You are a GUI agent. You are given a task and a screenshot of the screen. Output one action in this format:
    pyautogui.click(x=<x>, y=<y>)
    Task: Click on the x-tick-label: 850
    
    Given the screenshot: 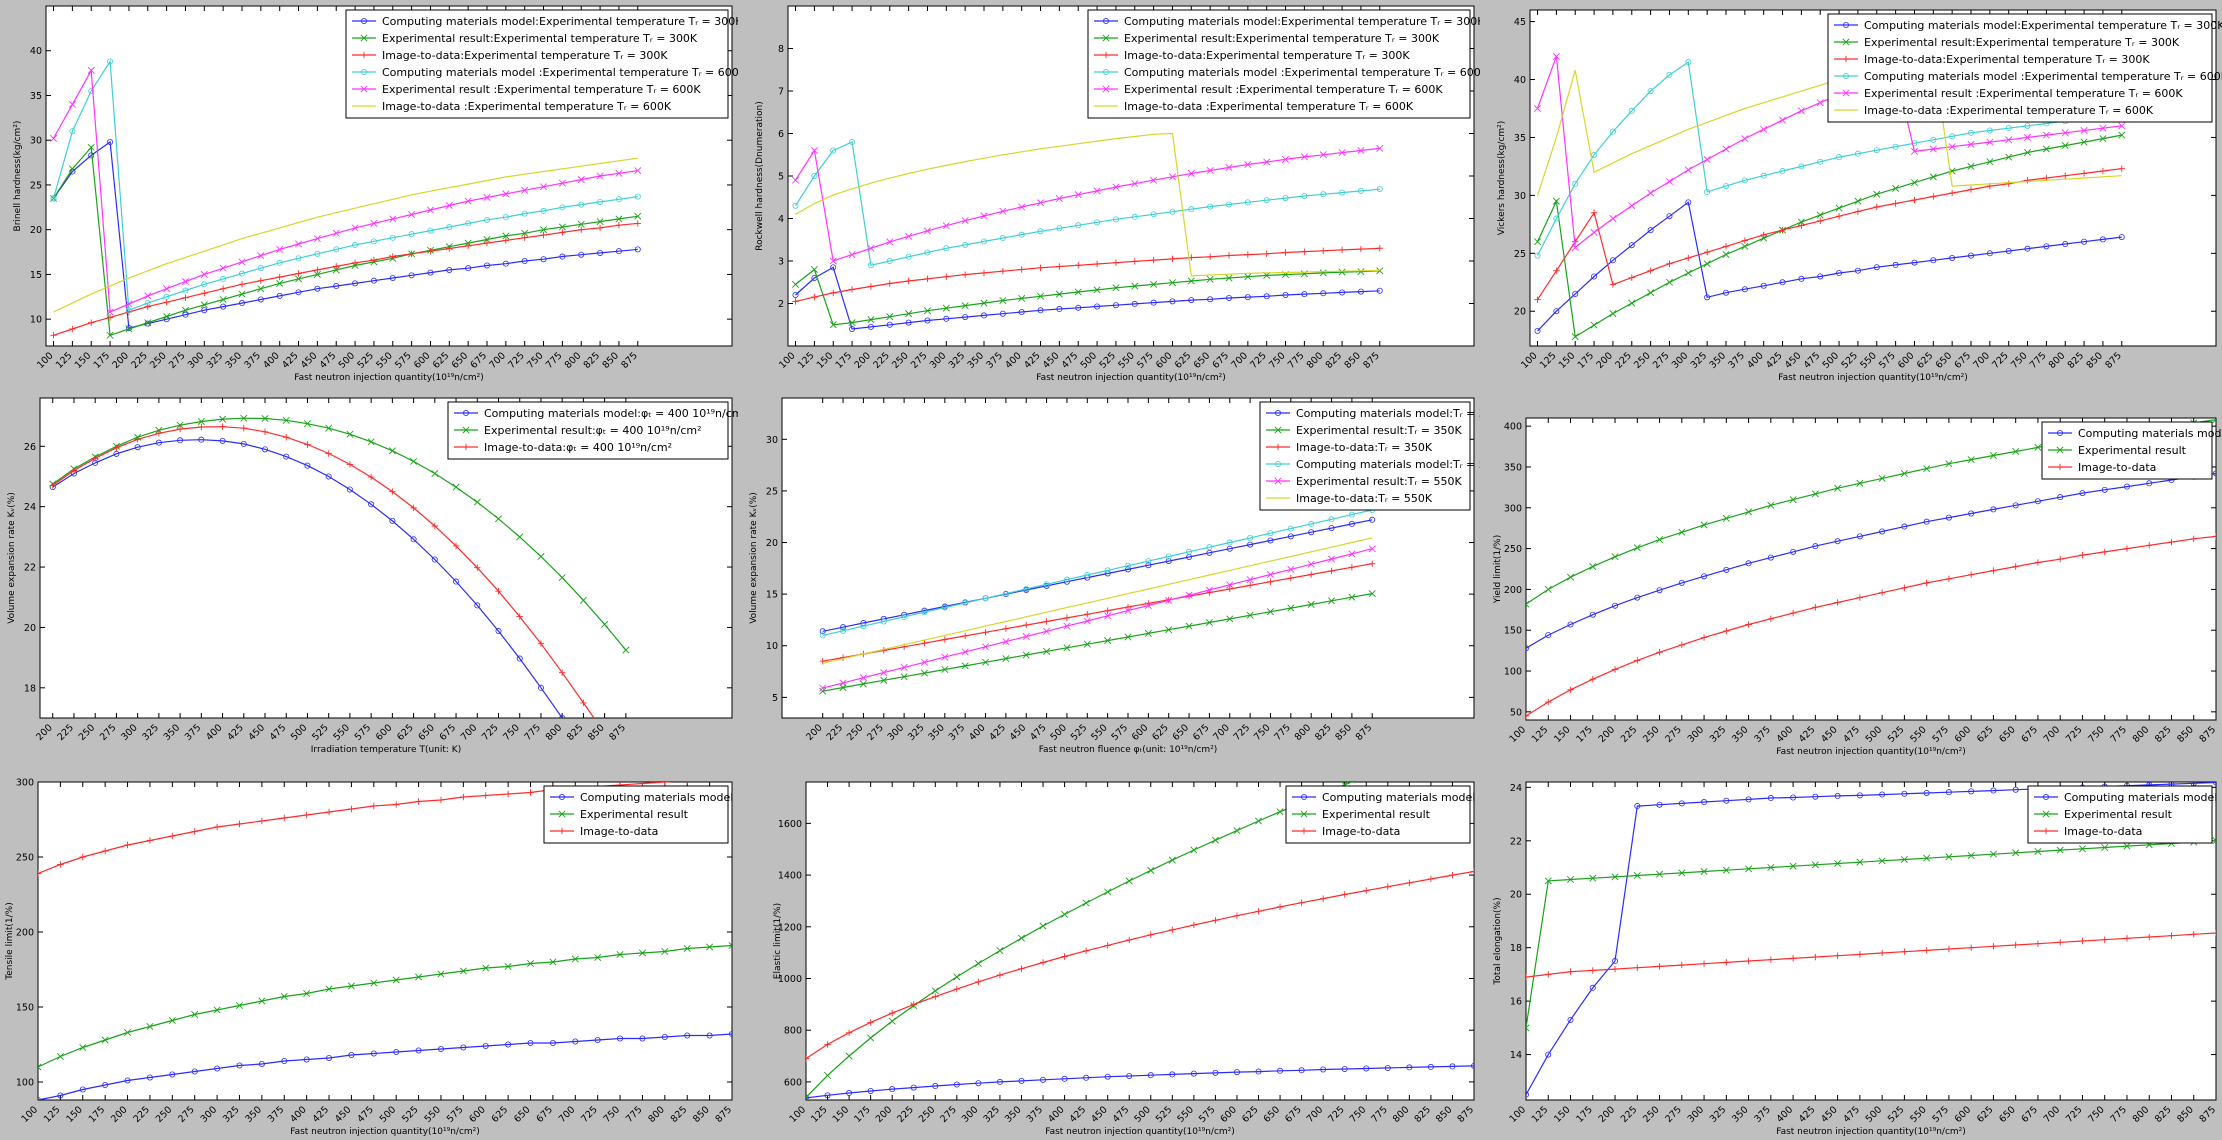 What is the action you would take?
    pyautogui.click(x=596, y=732)
    